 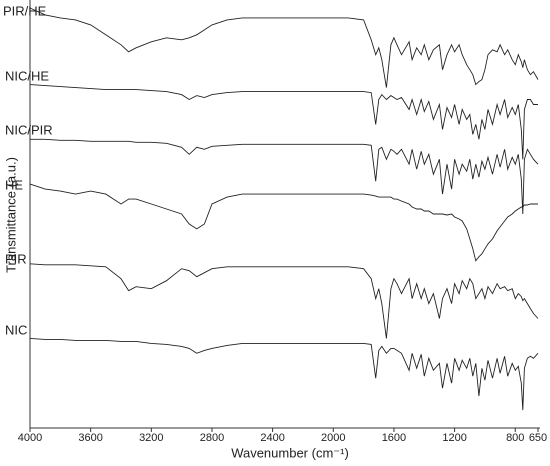 I want to click on x-tick-label: 1200, so click(x=454, y=438).